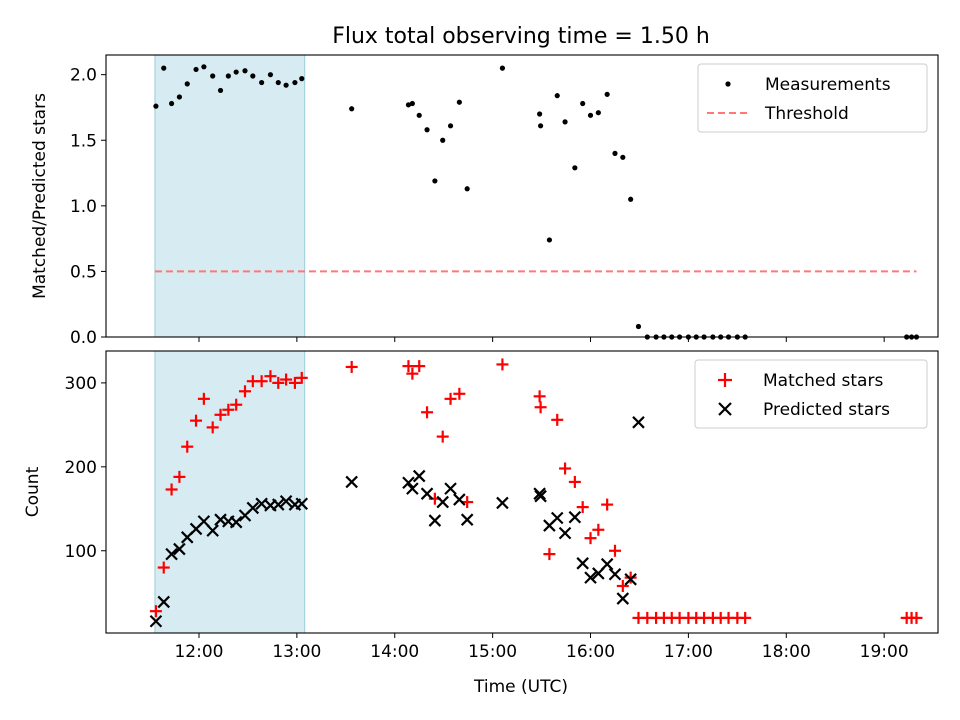 This screenshot has width=960, height=720. I want to click on ratio-y-ticks: 0.0 0.5 1.0 1.5 2.0, so click(88, 207).